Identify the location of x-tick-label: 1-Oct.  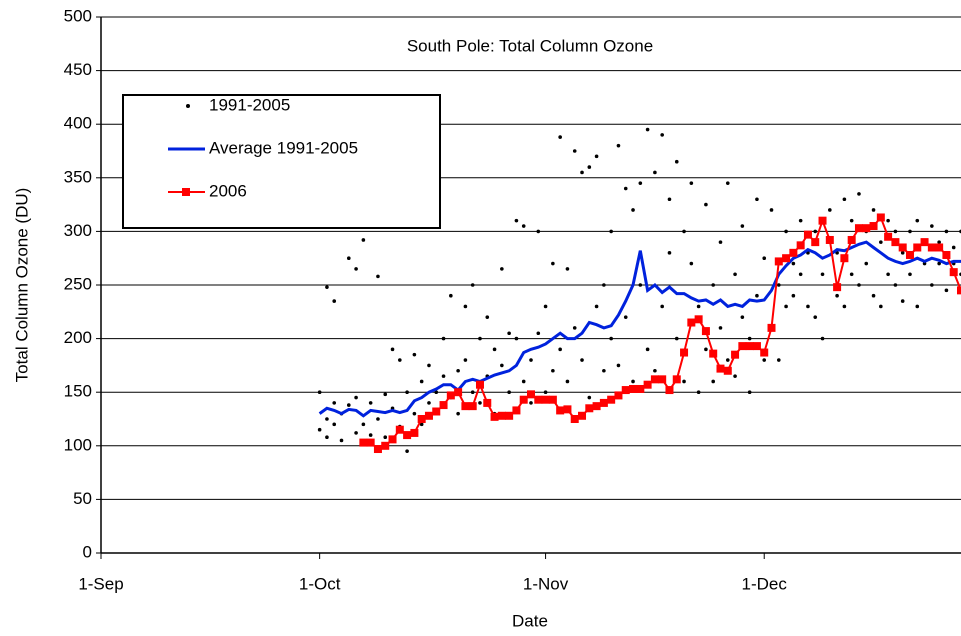
(320, 583).